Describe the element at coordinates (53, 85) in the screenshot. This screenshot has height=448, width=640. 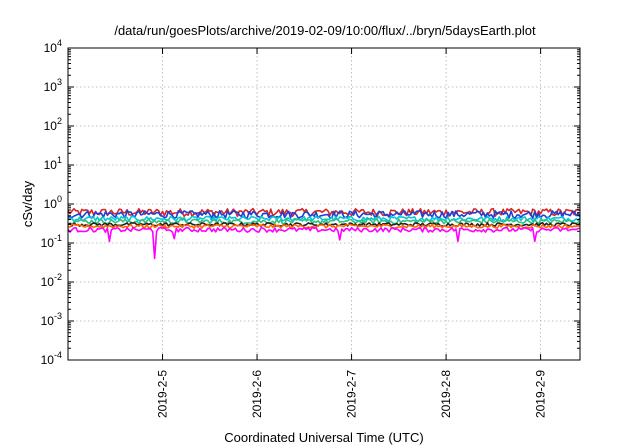
I see `y-tick-label: 10³` at that location.